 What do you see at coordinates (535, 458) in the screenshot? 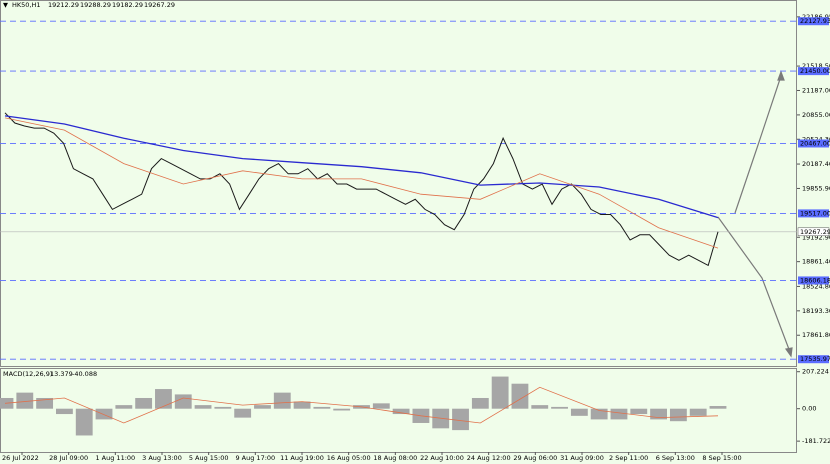
I see `x-tick-label: 29 Aug 06:00` at bounding box center [535, 458].